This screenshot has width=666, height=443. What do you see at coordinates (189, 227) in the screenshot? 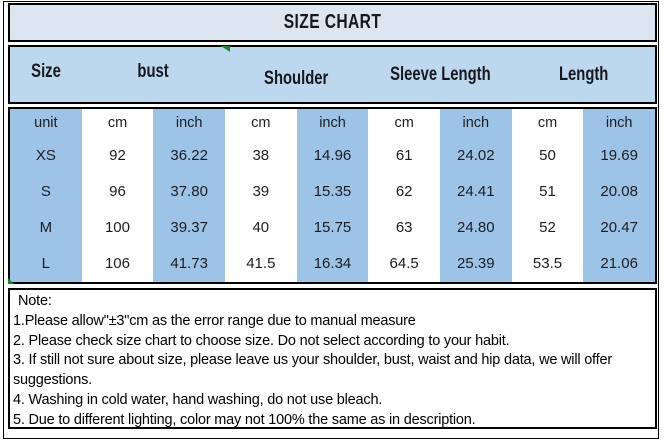
I see `measurement-cell: 39.37` at bounding box center [189, 227].